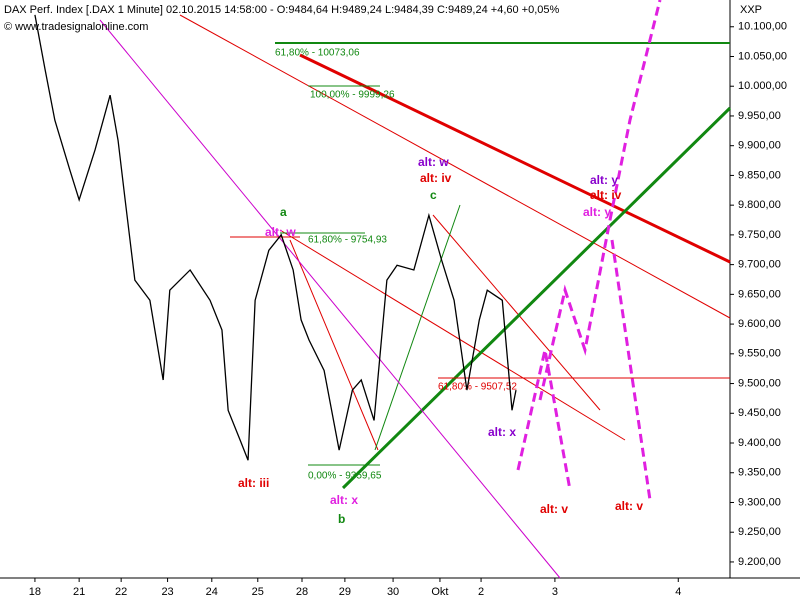  What do you see at coordinates (759, 175) in the screenshot?
I see `y-tick-label: 9.850,00` at bounding box center [759, 175].